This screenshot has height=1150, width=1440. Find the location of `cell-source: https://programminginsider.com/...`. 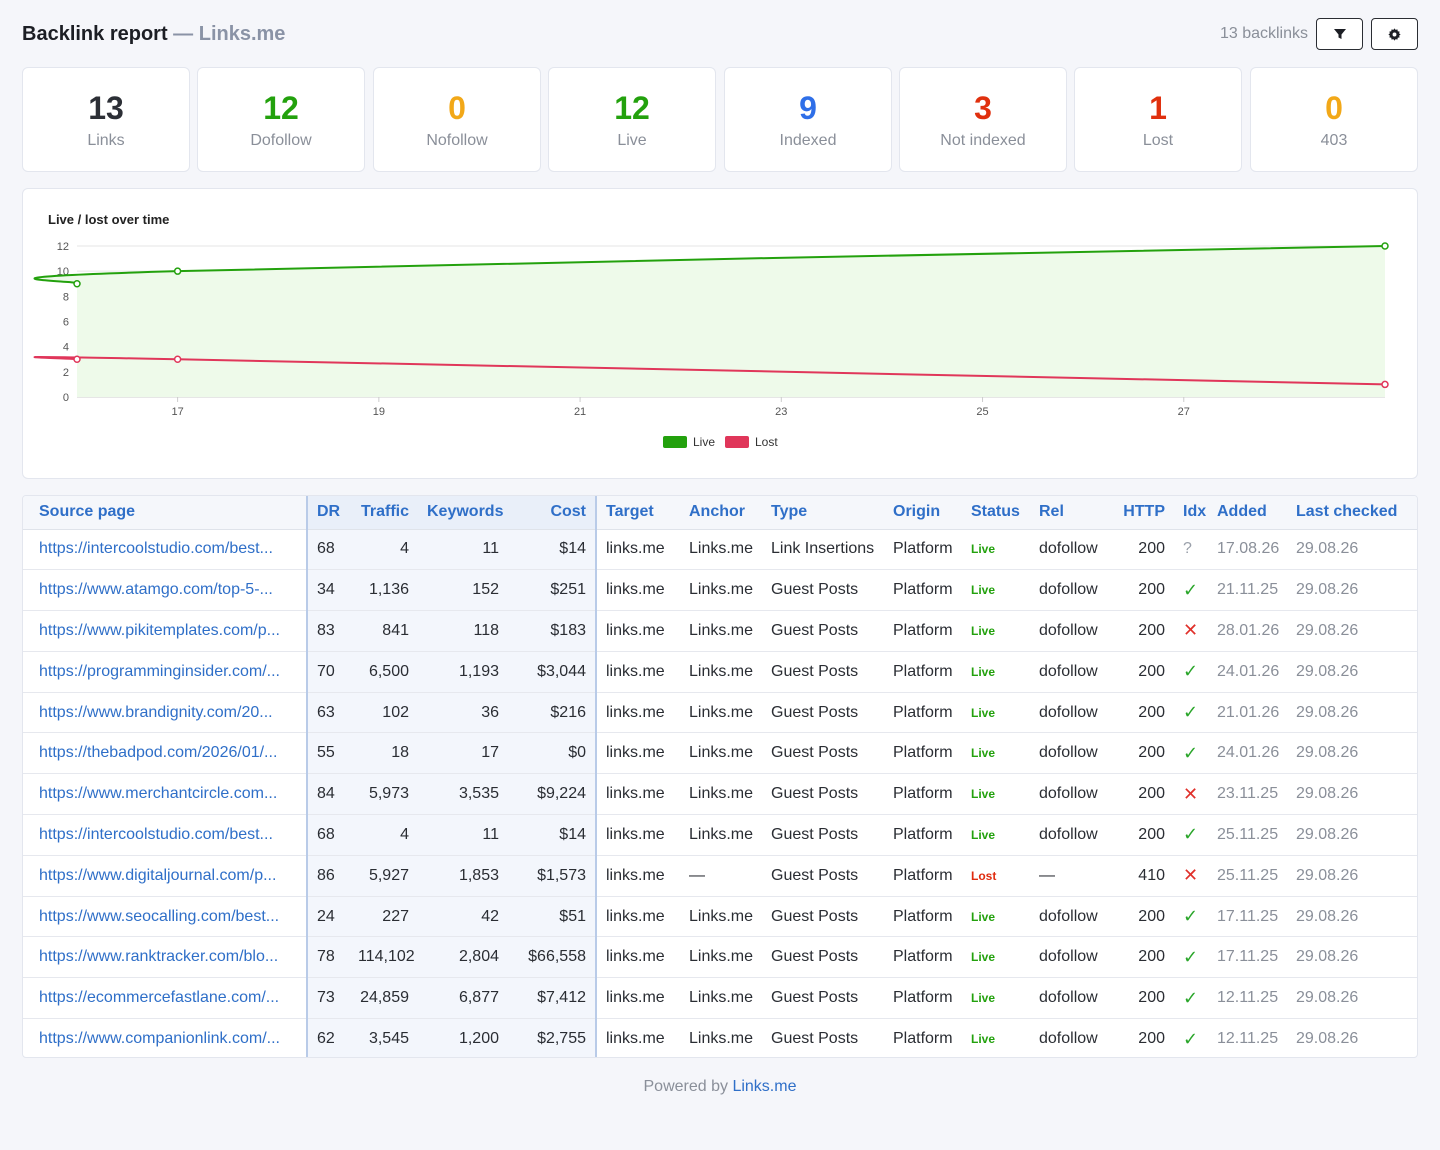

cell-source: https://programminginsider.com/... is located at coordinates (165, 672).